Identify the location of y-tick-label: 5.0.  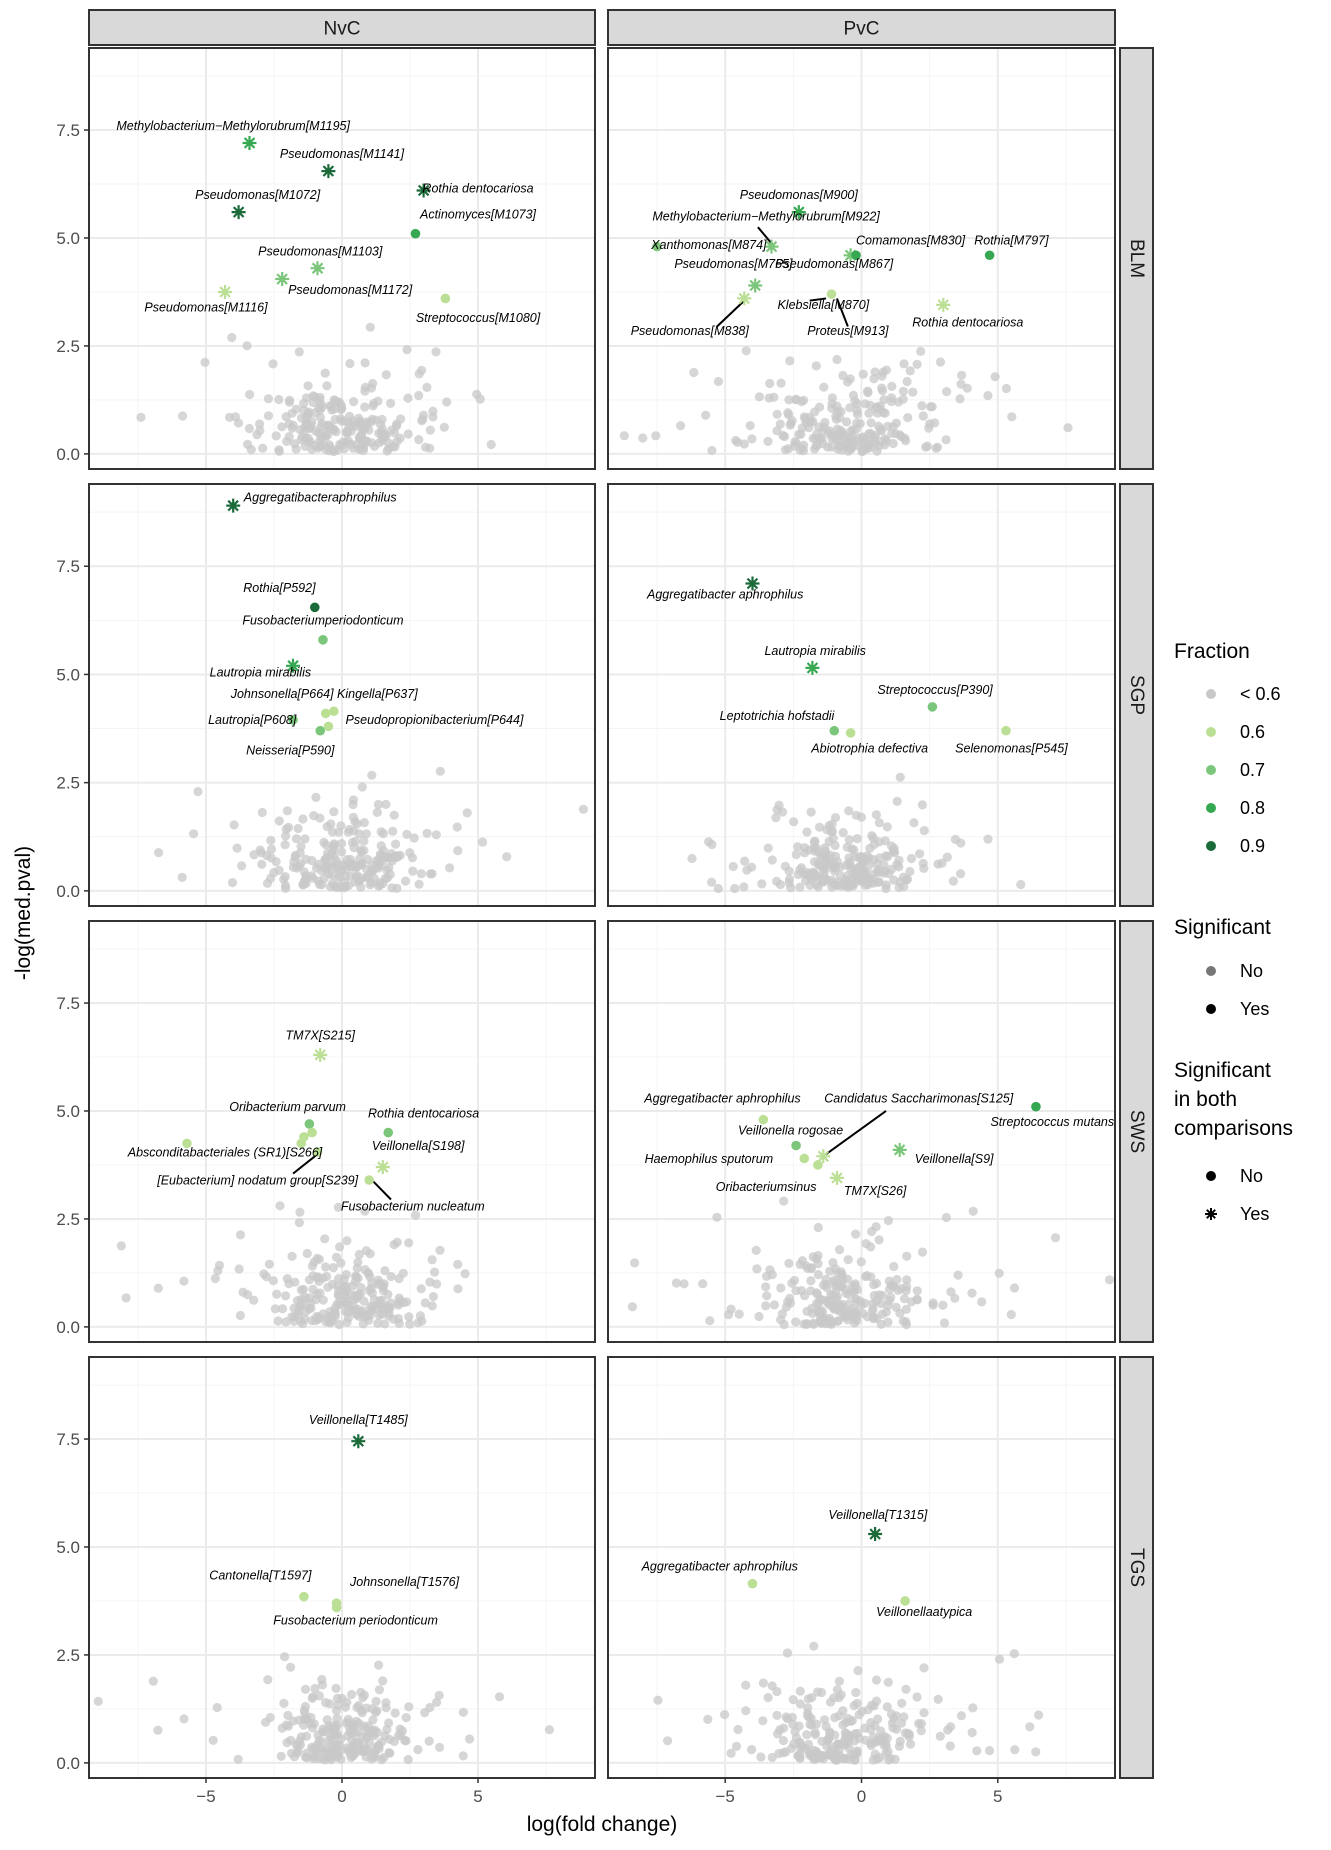
(68, 238).